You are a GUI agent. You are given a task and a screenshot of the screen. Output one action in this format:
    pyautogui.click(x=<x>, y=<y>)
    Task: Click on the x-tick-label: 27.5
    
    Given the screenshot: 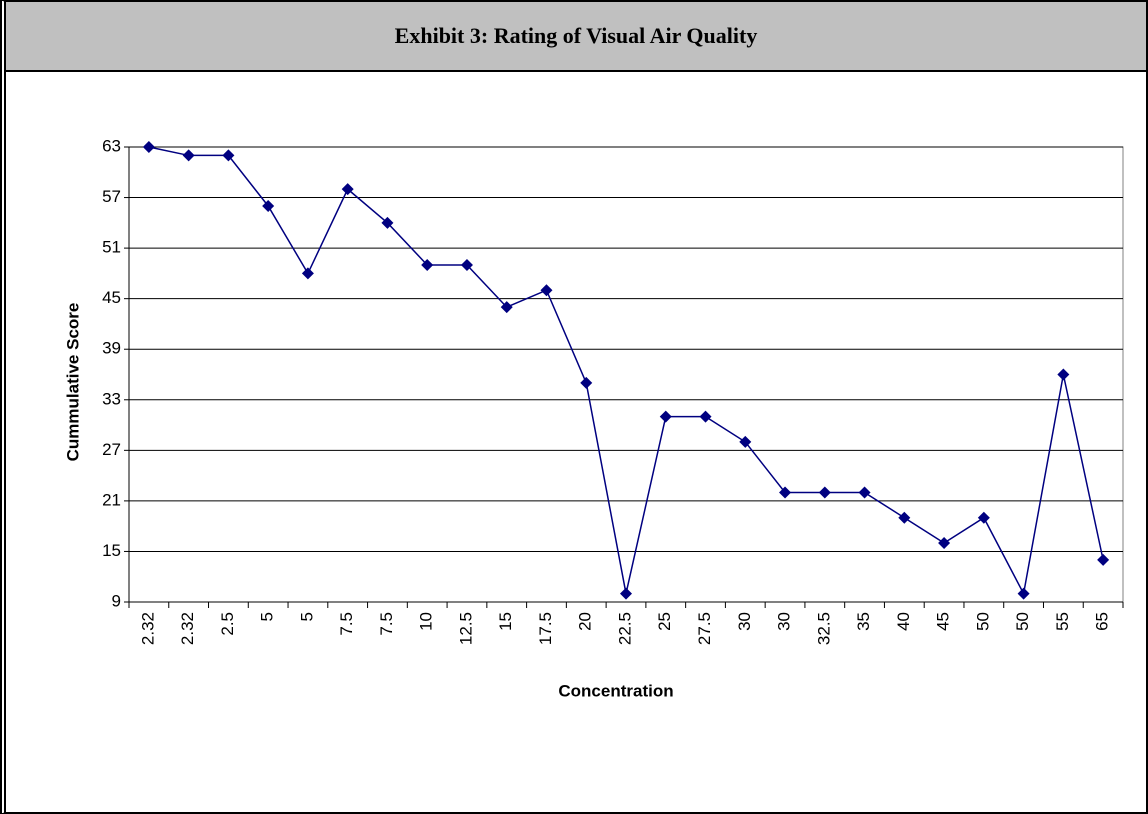 What is the action you would take?
    pyautogui.click(x=704, y=628)
    